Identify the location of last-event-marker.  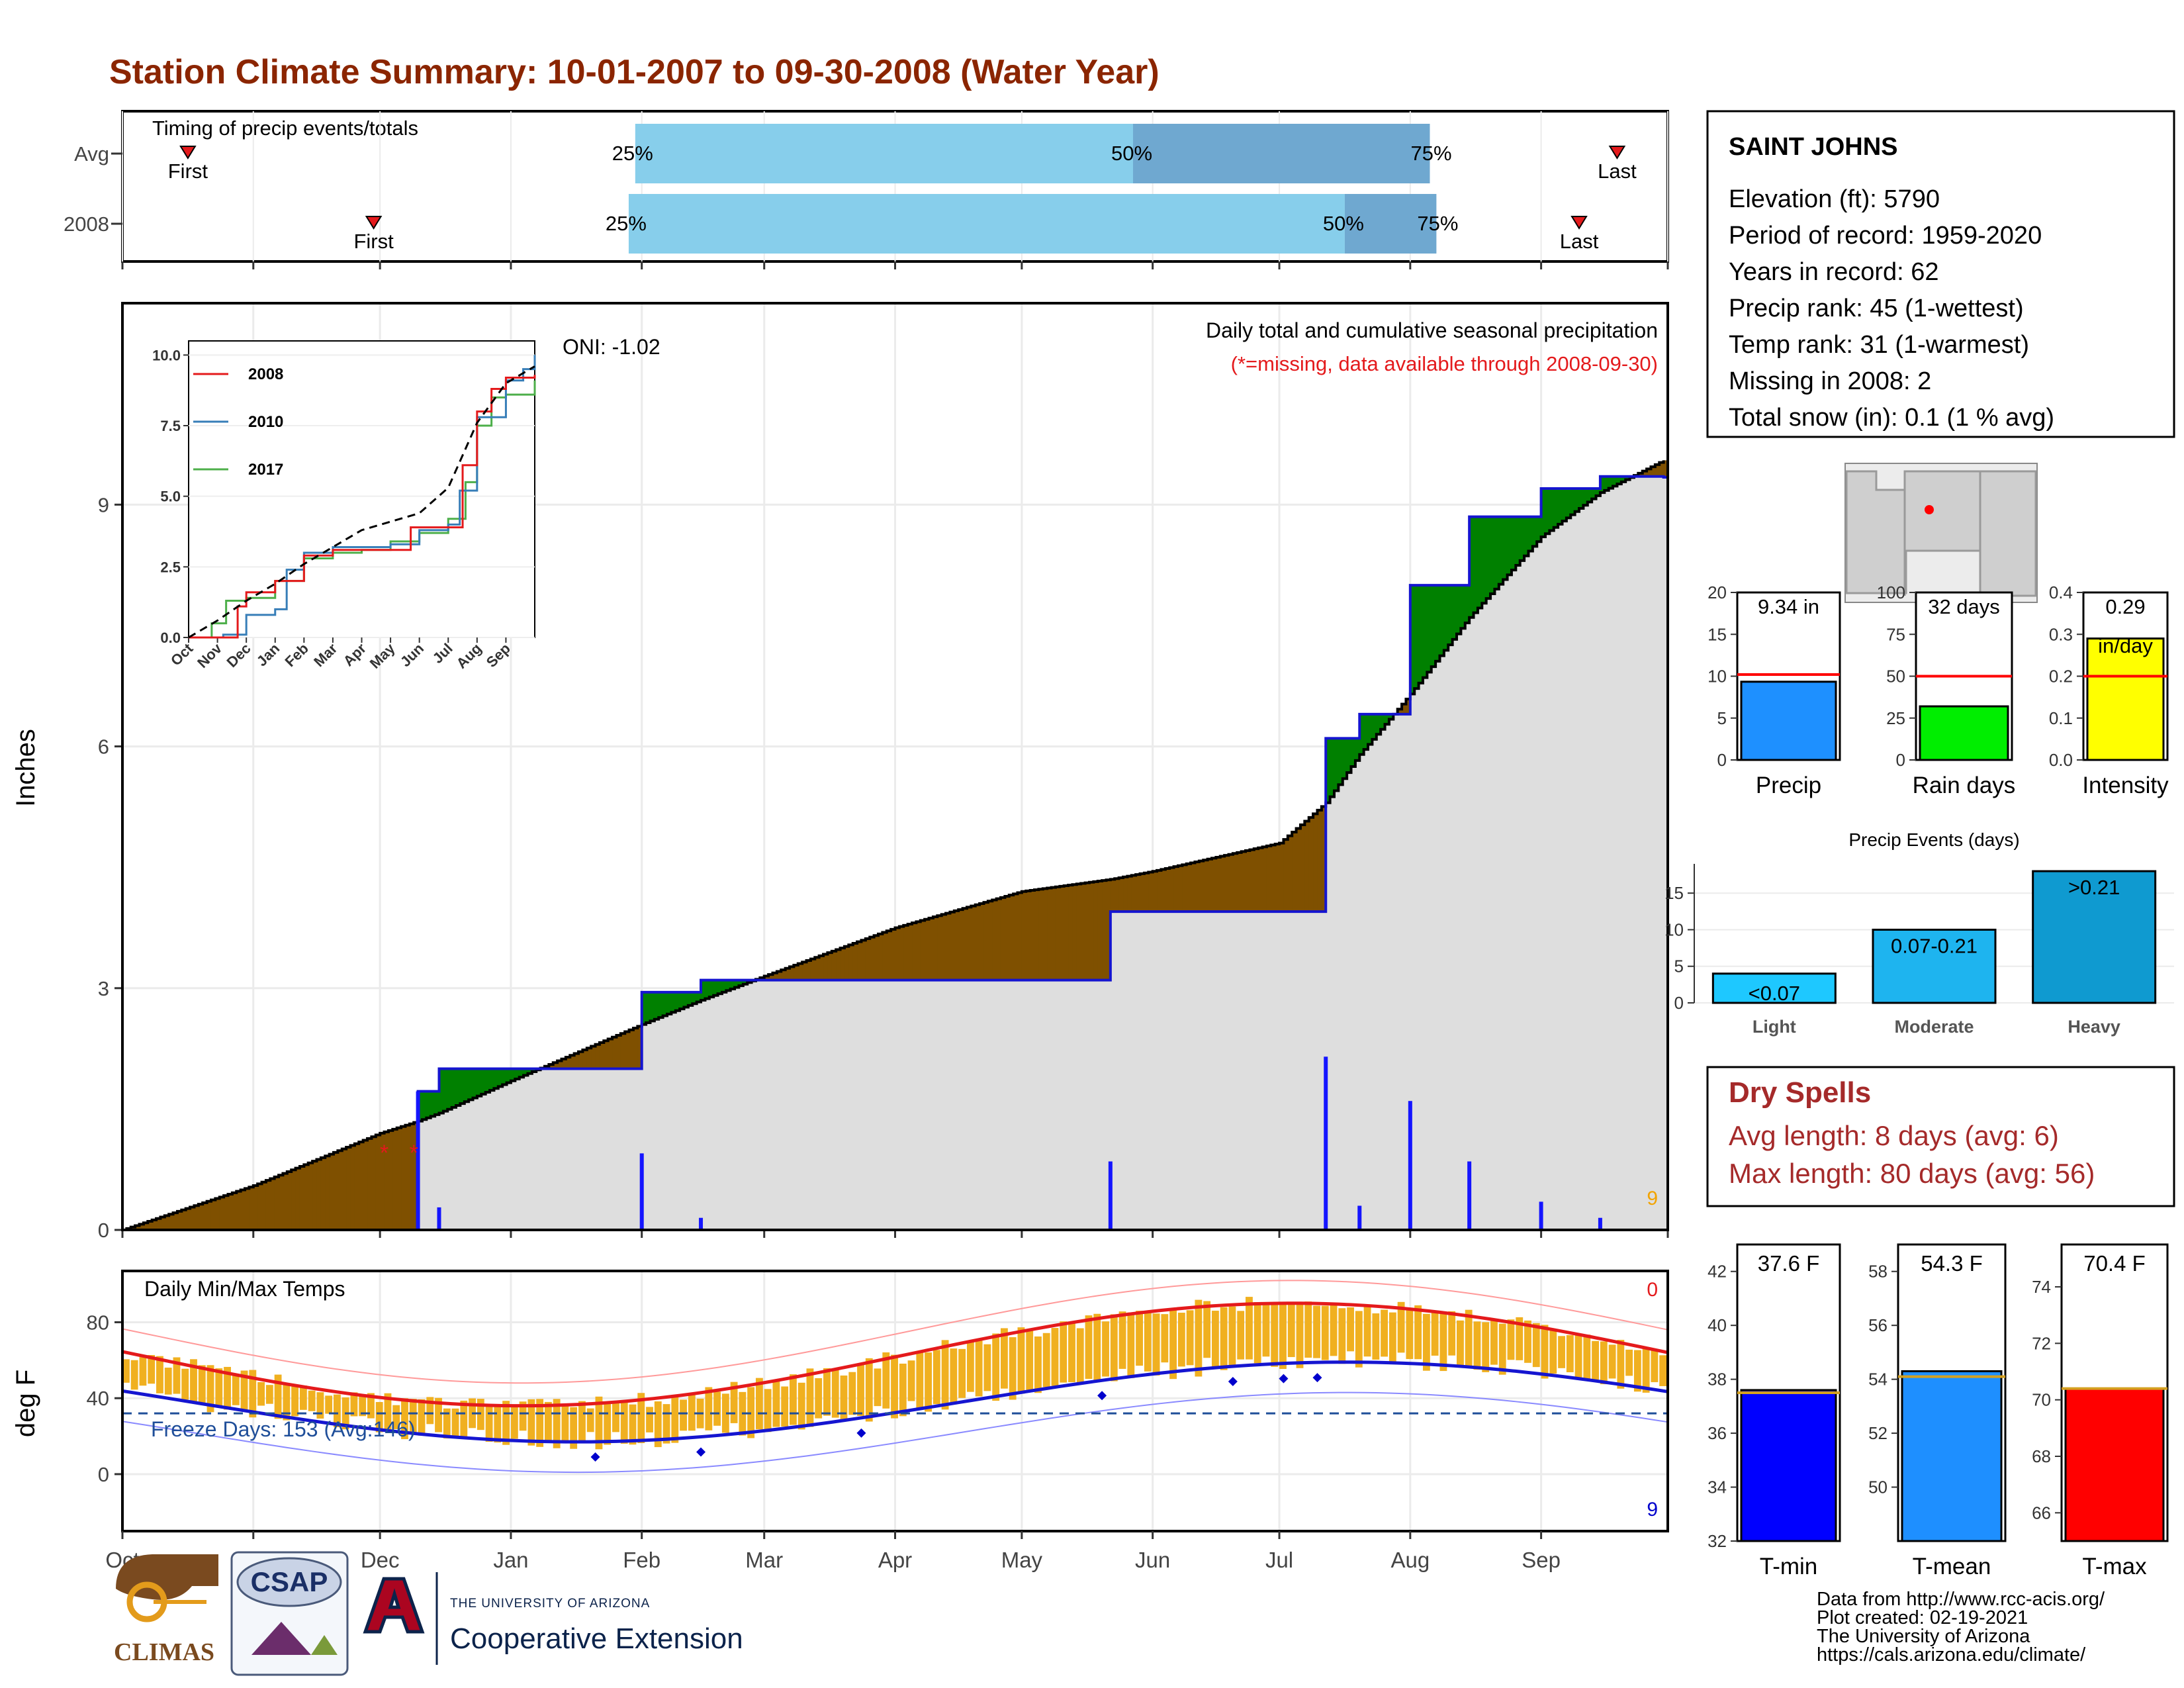
(1617, 153).